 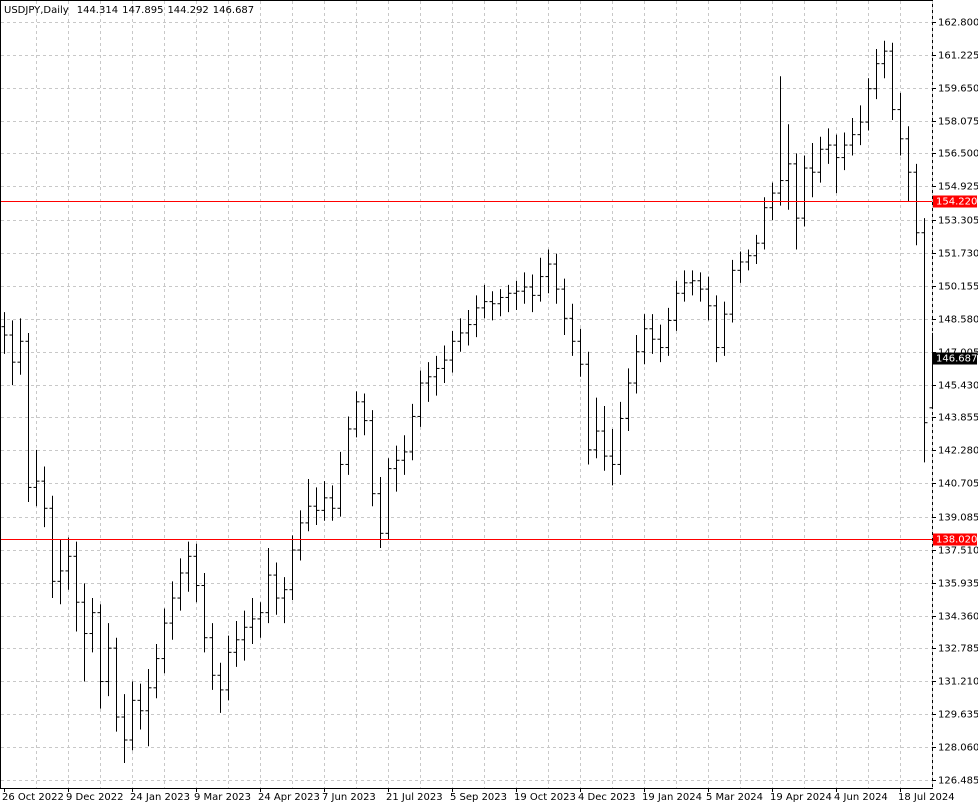 What do you see at coordinates (95, 797) in the screenshot?
I see `x-tick-label: 9 Dec 2022` at bounding box center [95, 797].